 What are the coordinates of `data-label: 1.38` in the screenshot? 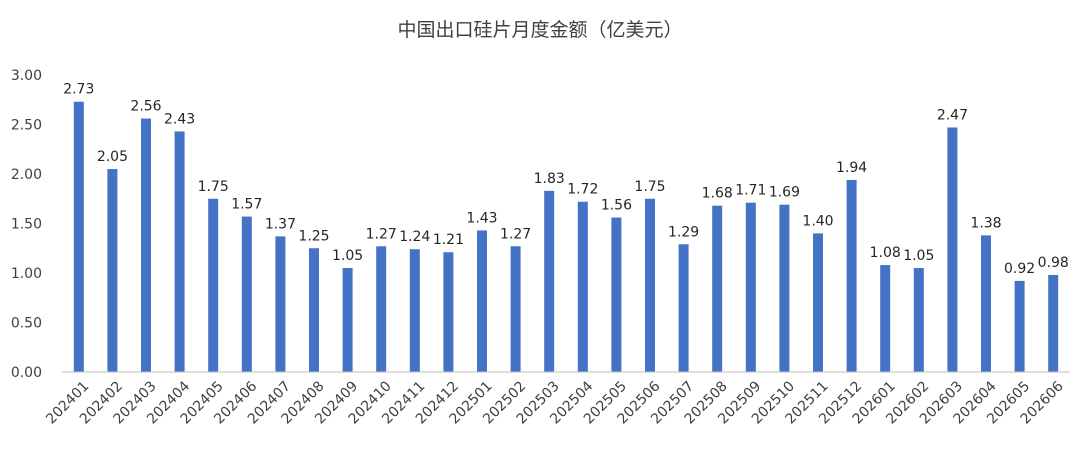 It's located at (985, 223).